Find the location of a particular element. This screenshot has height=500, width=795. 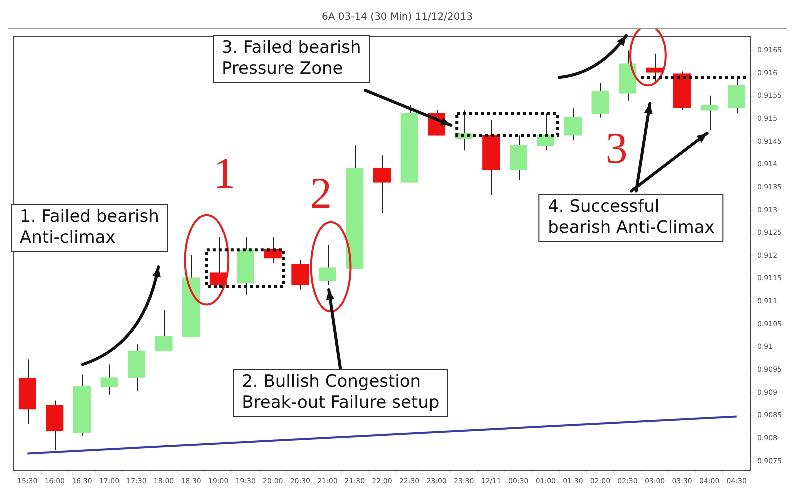

annotation: 4. Successful bearish Anti-Climax is located at coordinates (631, 218).